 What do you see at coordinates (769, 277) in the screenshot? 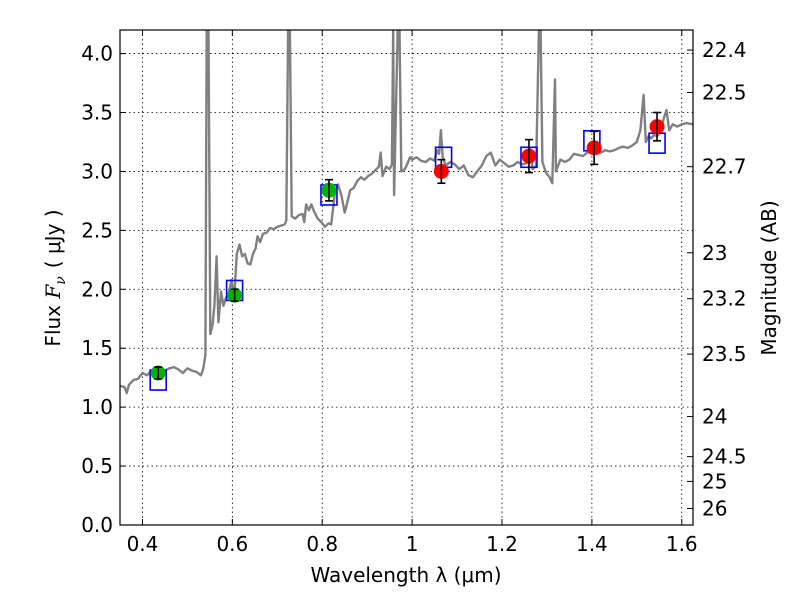
I see `y2-axis-title: Magnitude (AB)` at bounding box center [769, 277].